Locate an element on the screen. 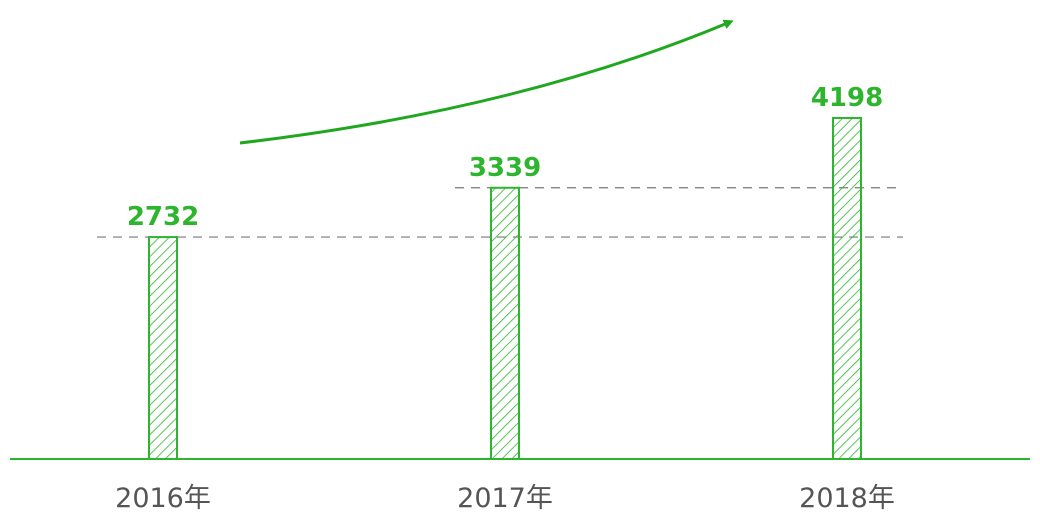 This screenshot has width=1040, height=514. x-tick-label: 2018年 is located at coordinates (847, 498).